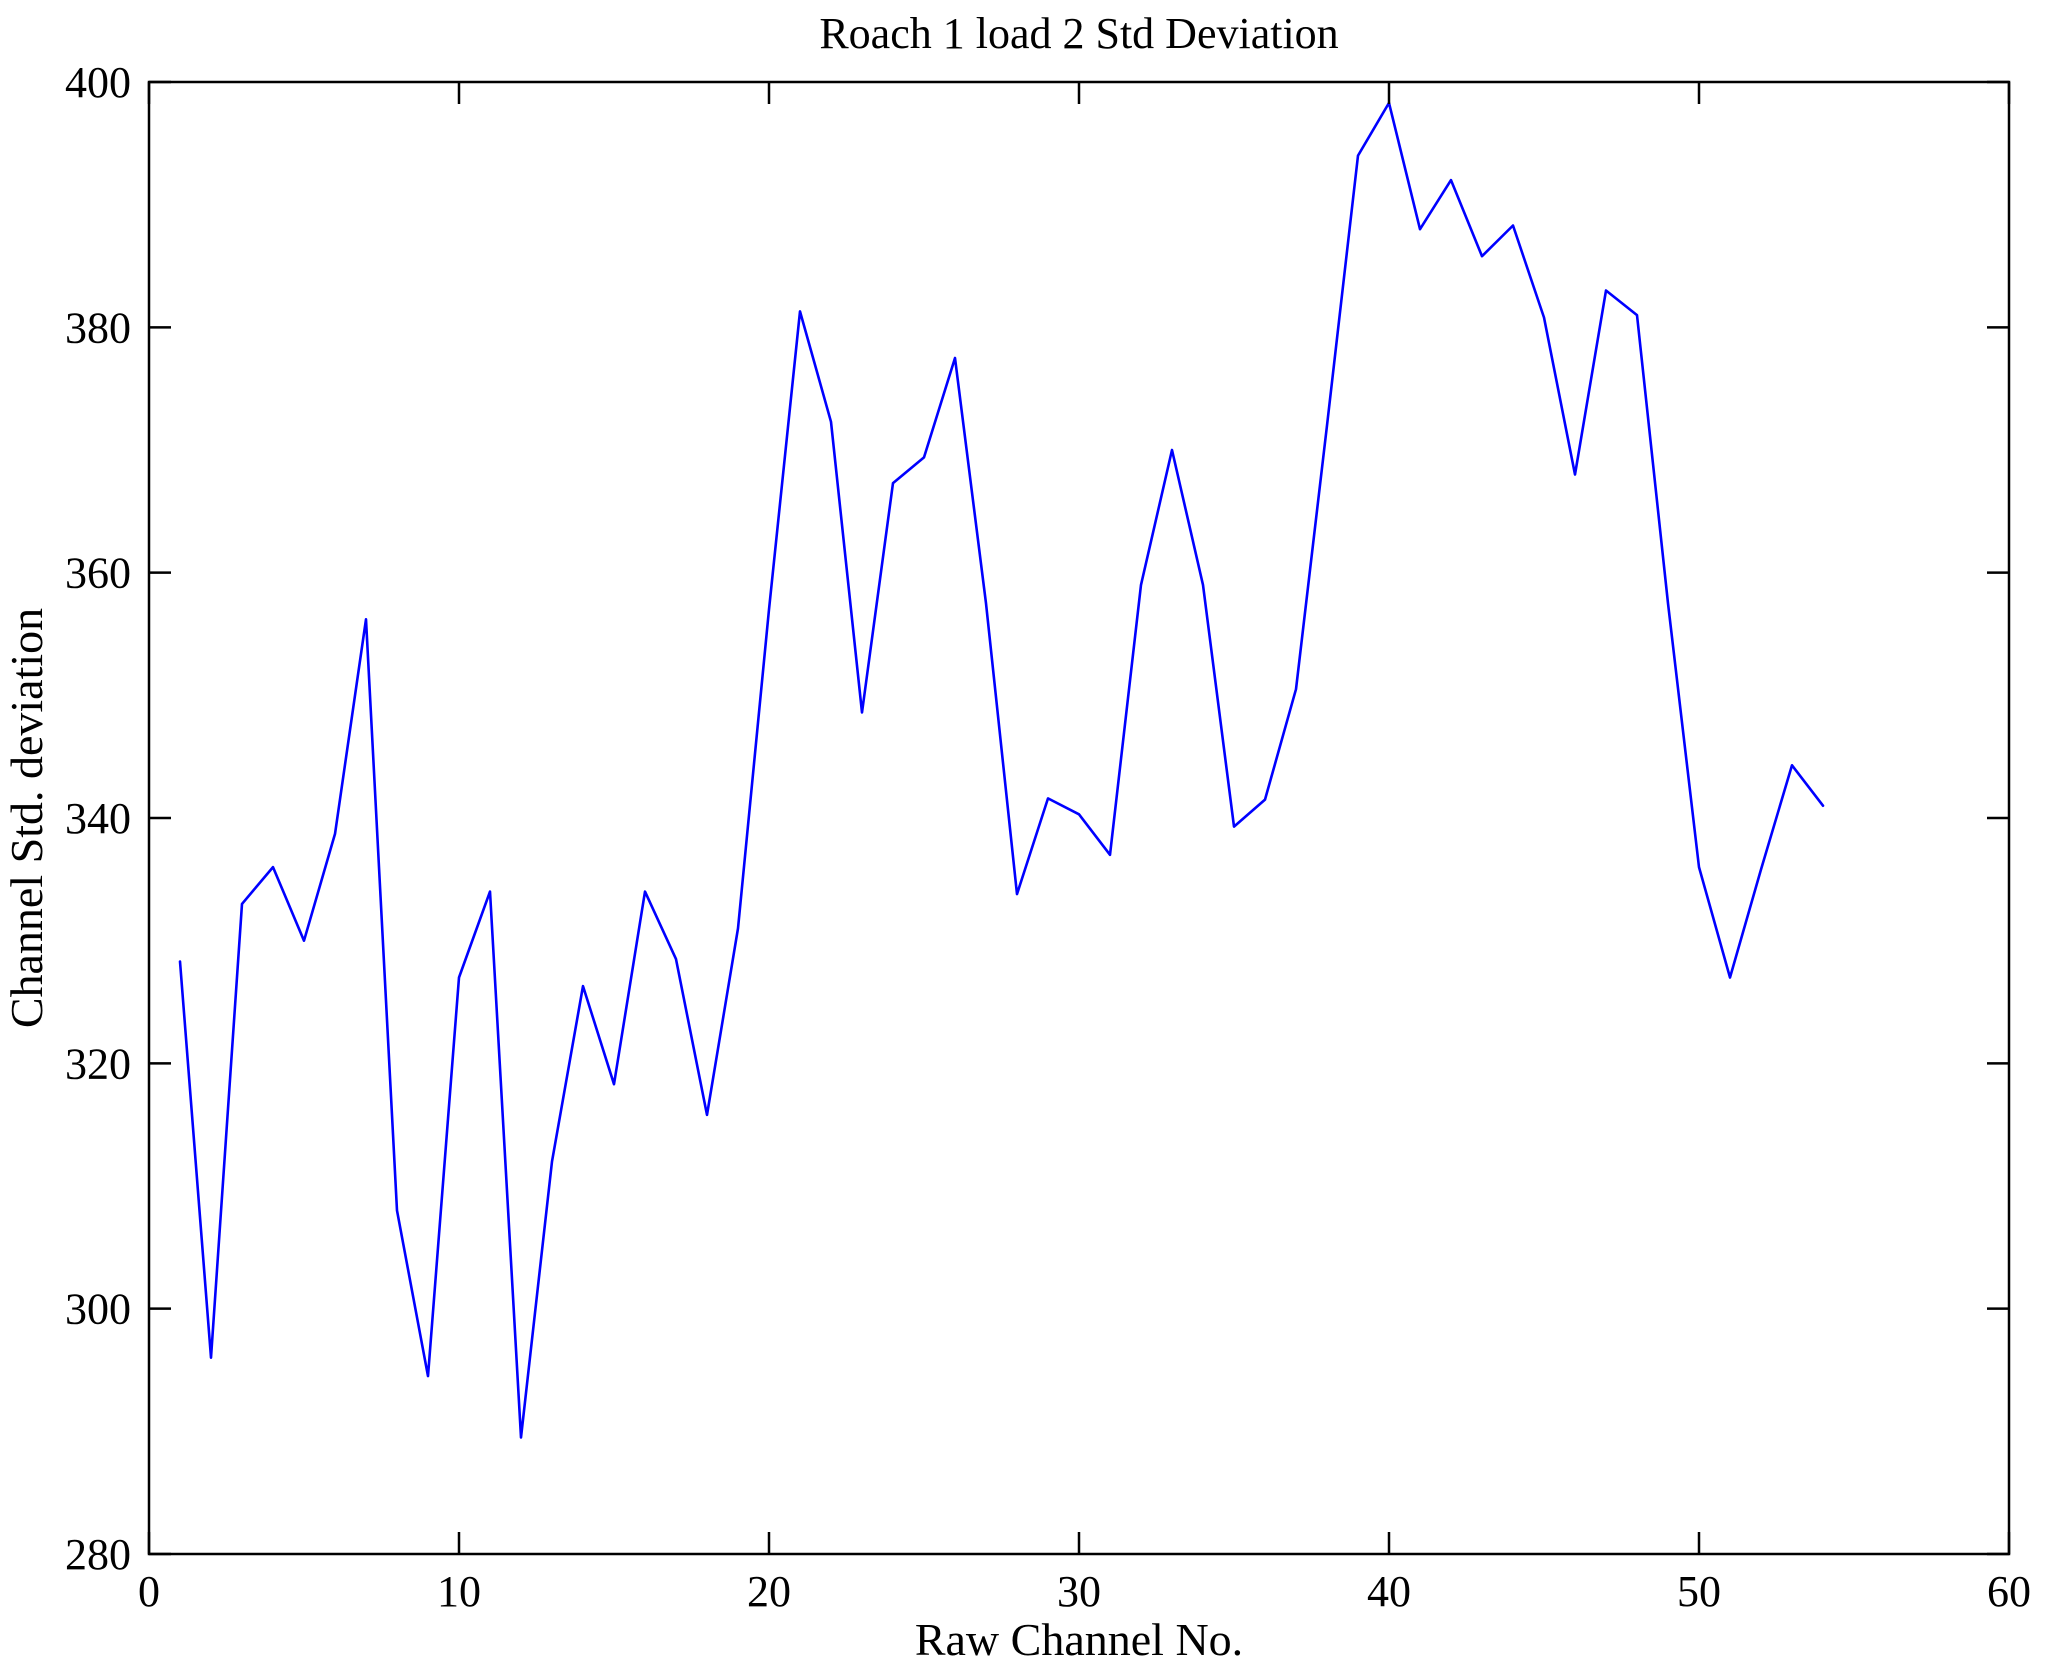 The width and height of the screenshot is (2046, 1671). Describe the element at coordinates (149, 1591) in the screenshot. I see `x-tick-label: 0` at that location.